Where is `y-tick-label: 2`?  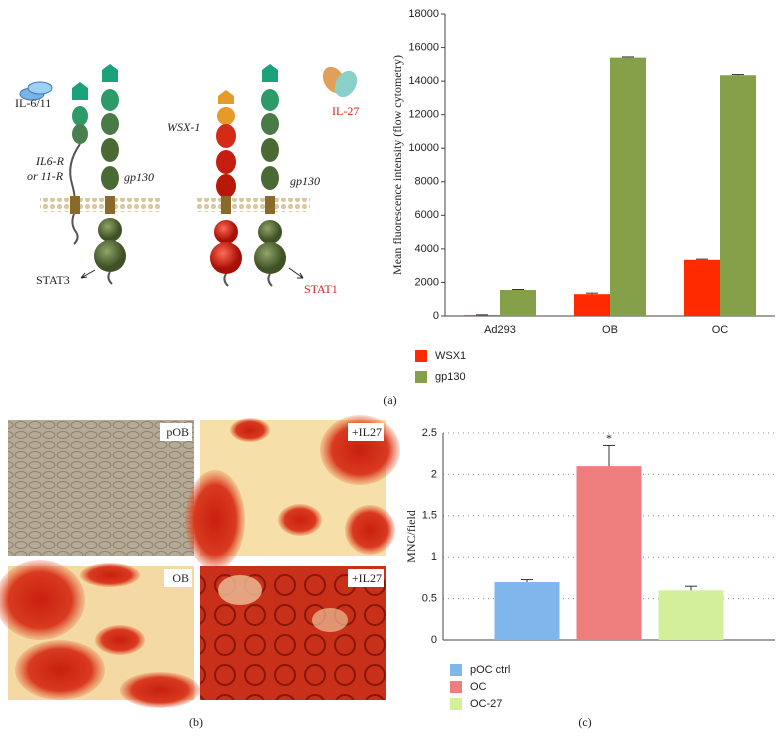
y-tick-label: 2 is located at coordinates (434, 474).